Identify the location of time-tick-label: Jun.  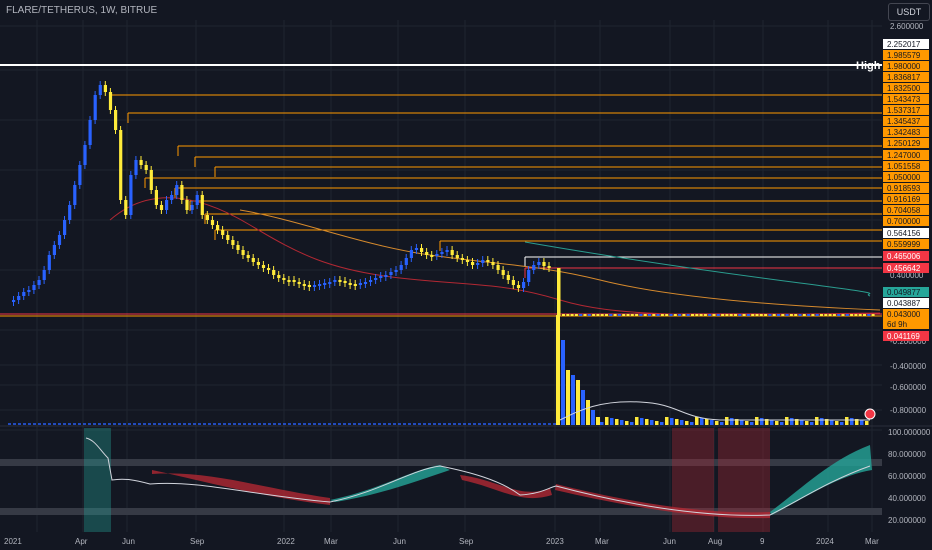
(128, 541).